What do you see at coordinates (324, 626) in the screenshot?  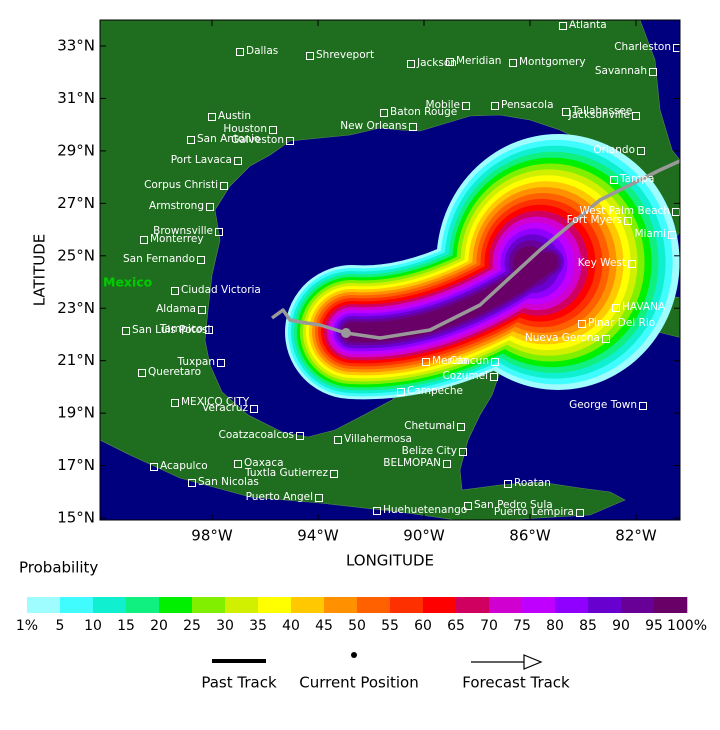 I see `legend-label: 45` at bounding box center [324, 626].